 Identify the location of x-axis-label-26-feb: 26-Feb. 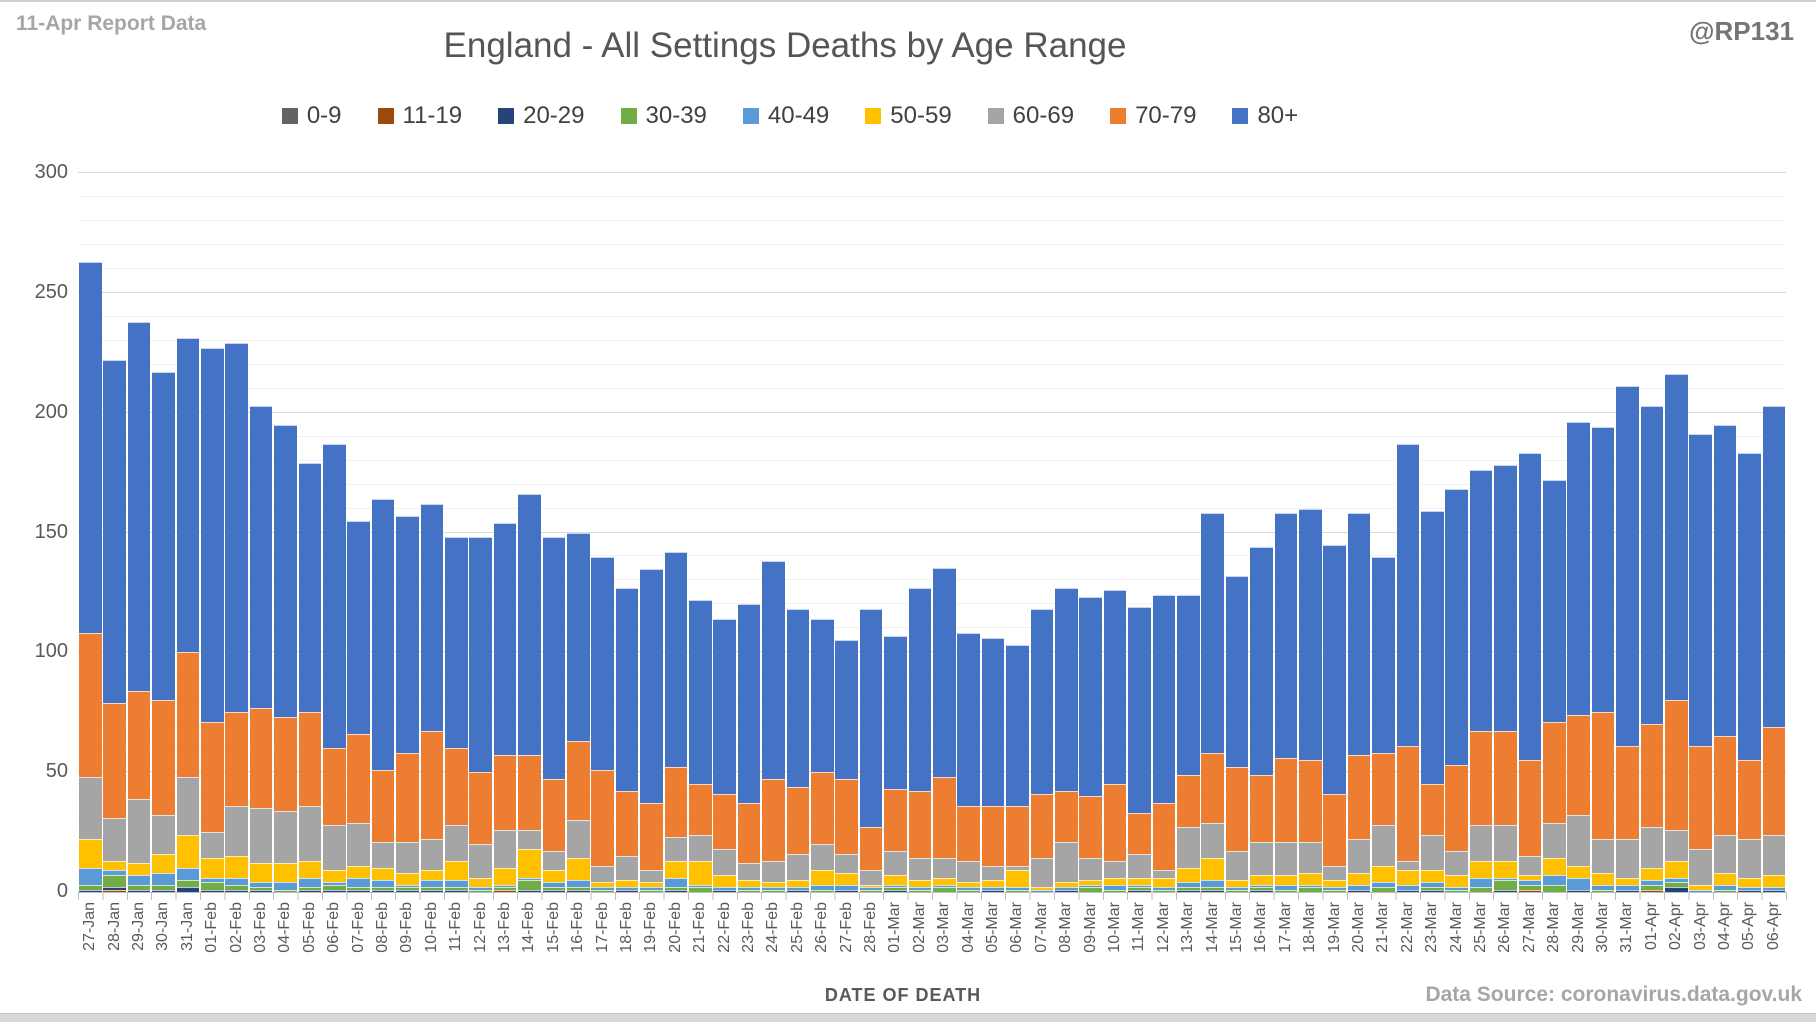
(822, 948).